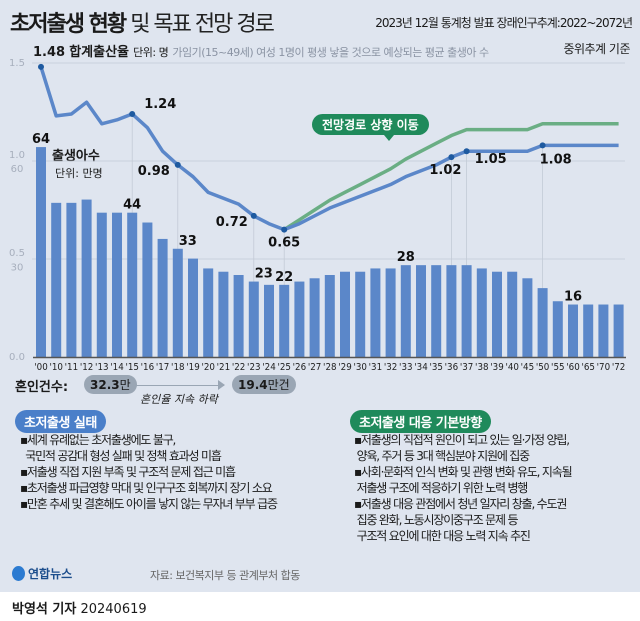 This screenshot has width=640, height=621. I want to click on tfr-tick-label: 0.5, so click(17, 253).